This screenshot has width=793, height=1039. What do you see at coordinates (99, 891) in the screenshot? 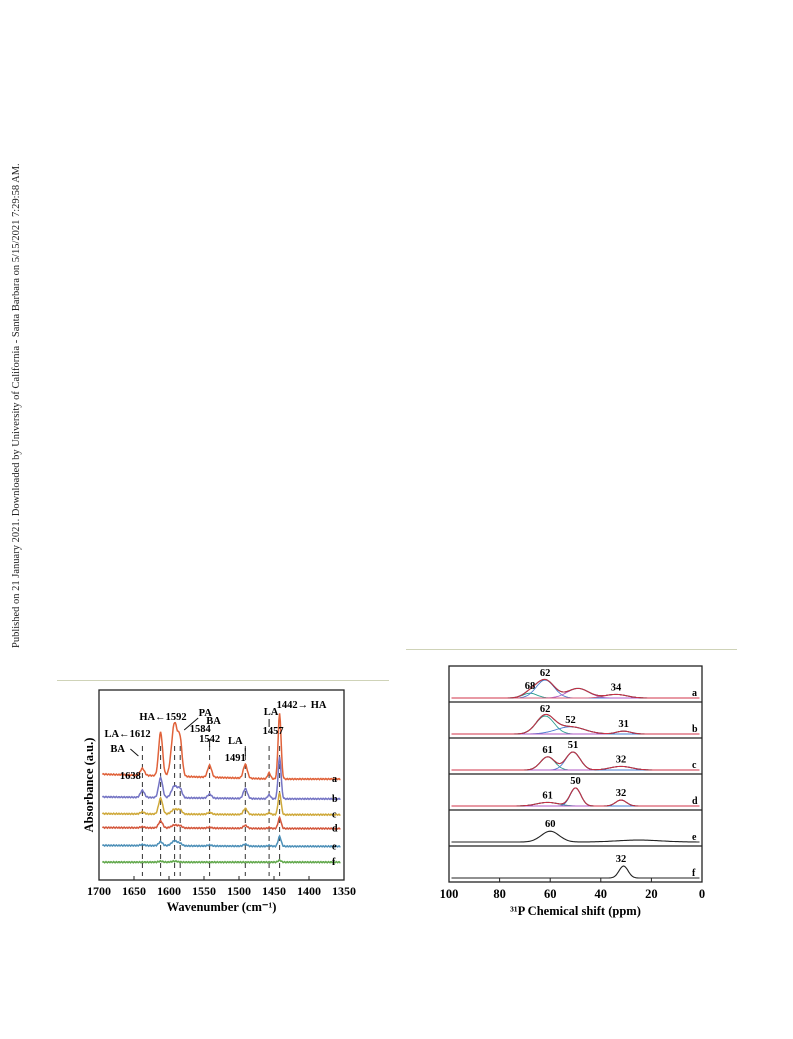
I see `ir-x-tick-label: 1700` at bounding box center [99, 891].